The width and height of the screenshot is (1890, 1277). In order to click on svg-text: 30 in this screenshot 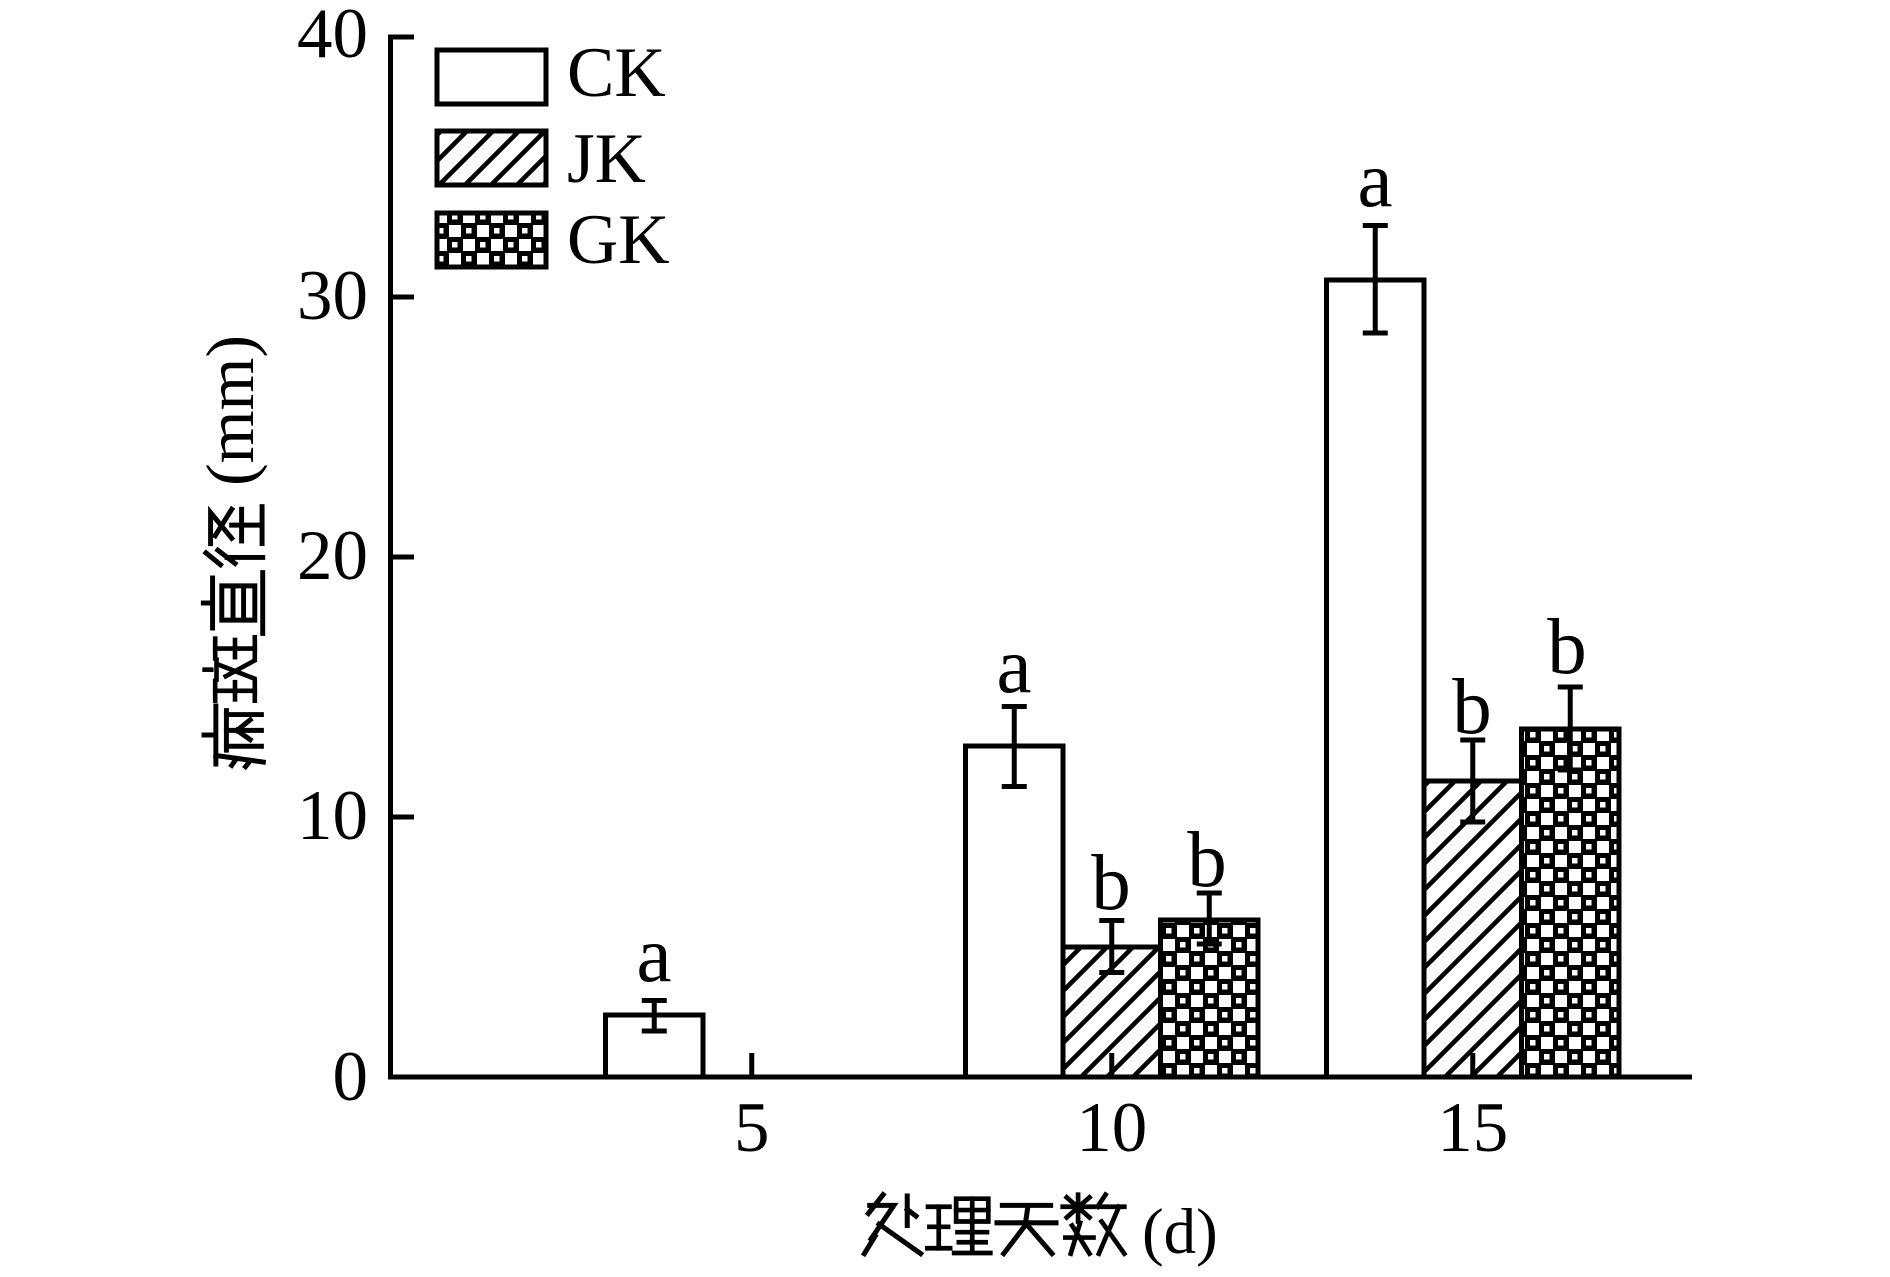, I will do `click(332, 296)`.